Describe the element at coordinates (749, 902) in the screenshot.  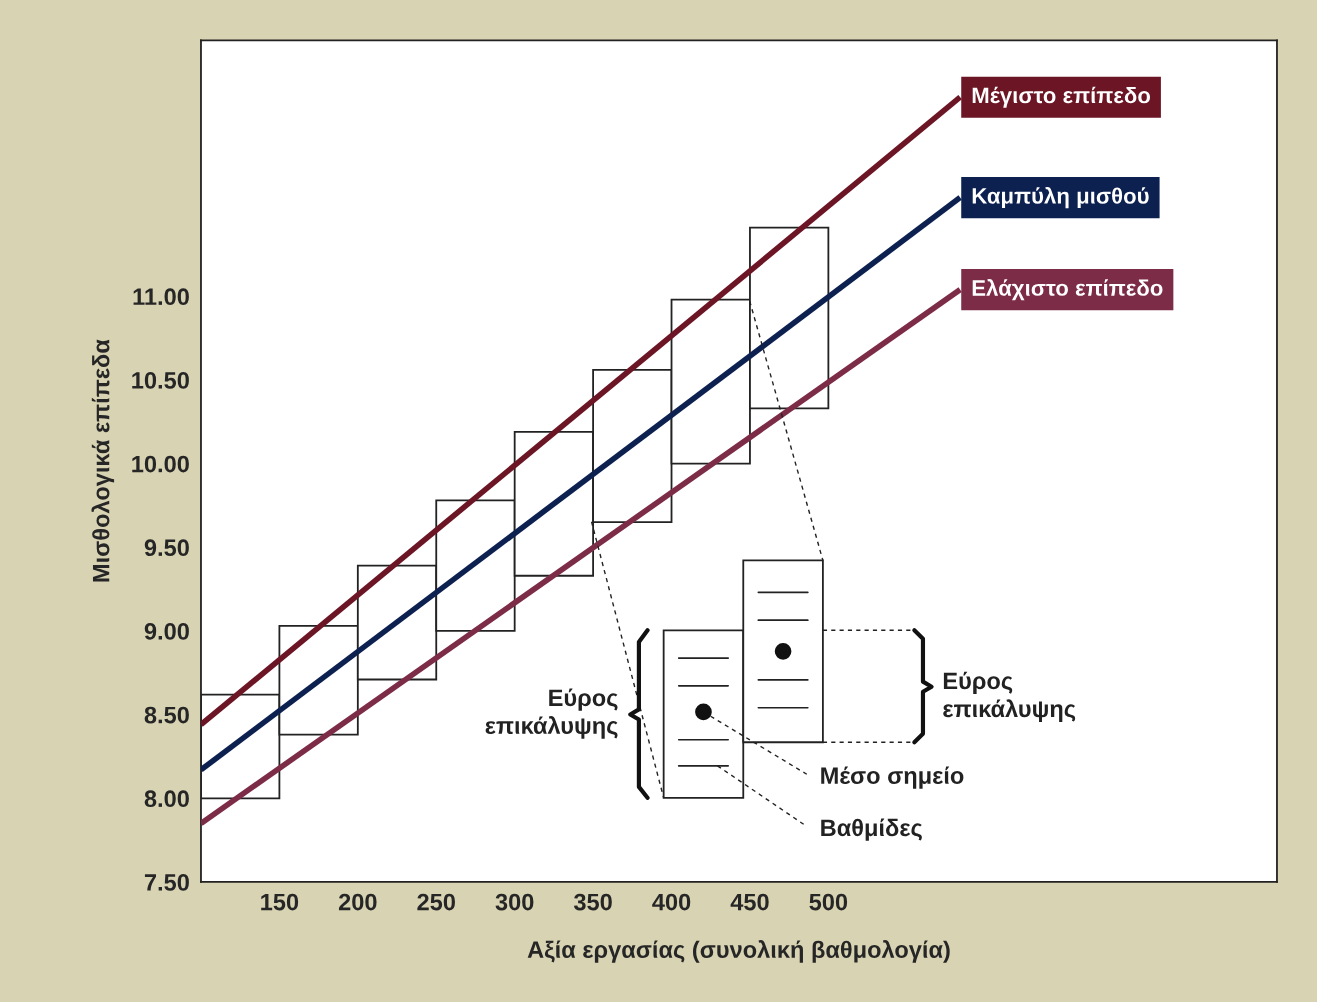
I see `x-tick-label: 450` at that location.